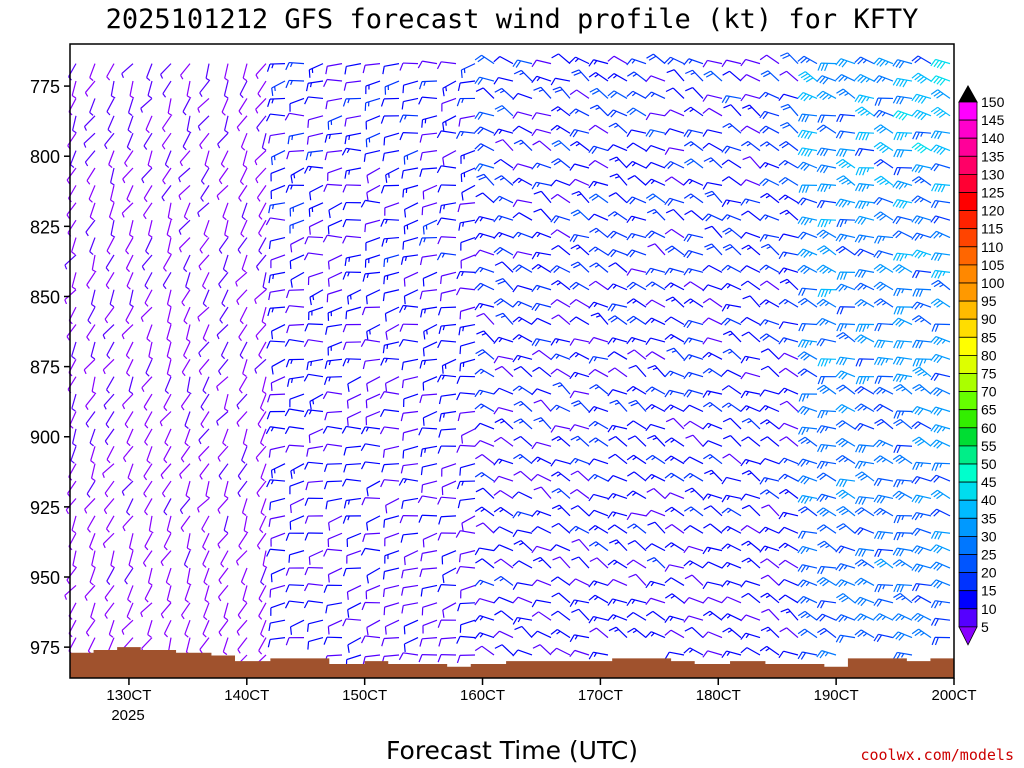 The width and height of the screenshot is (1024, 768). What do you see at coordinates (968, 93) in the screenshot?
I see `colorbar-top-arrow` at bounding box center [968, 93].